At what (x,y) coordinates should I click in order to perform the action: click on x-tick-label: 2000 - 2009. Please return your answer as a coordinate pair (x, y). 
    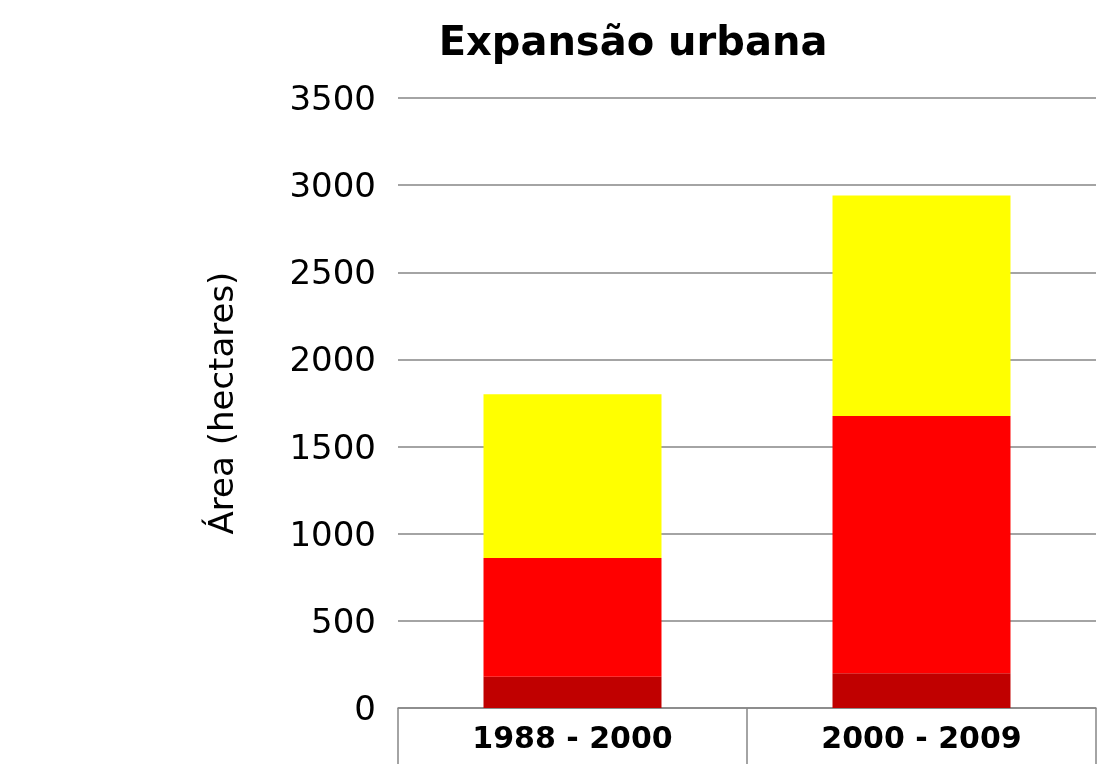
    Looking at the image, I should click on (921, 737).